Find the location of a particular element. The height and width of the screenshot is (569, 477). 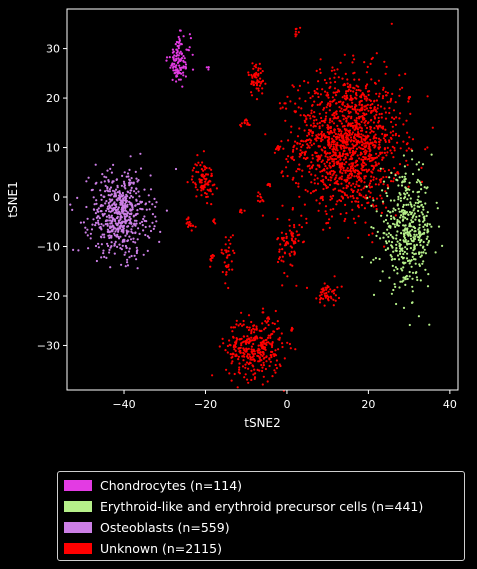

y-axis-label: tSNE1 is located at coordinates (13, 199).